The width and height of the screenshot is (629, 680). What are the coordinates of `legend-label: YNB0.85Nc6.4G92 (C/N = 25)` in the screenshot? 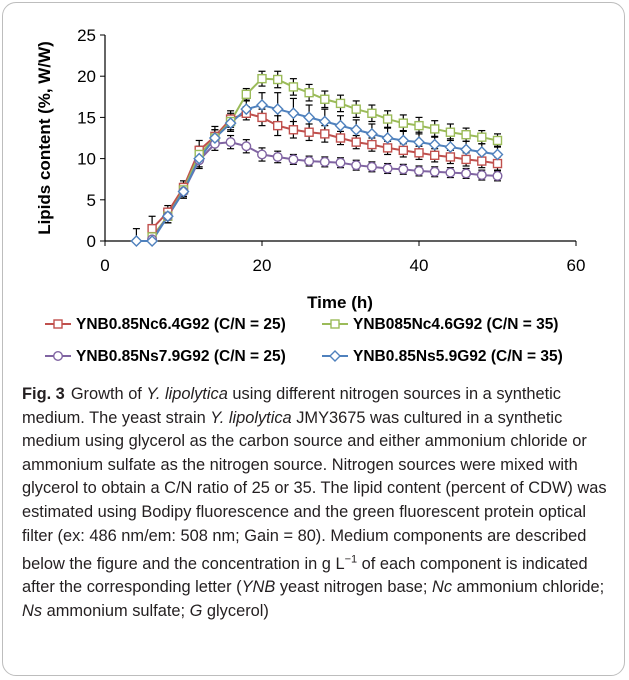 It's located at (181, 324).